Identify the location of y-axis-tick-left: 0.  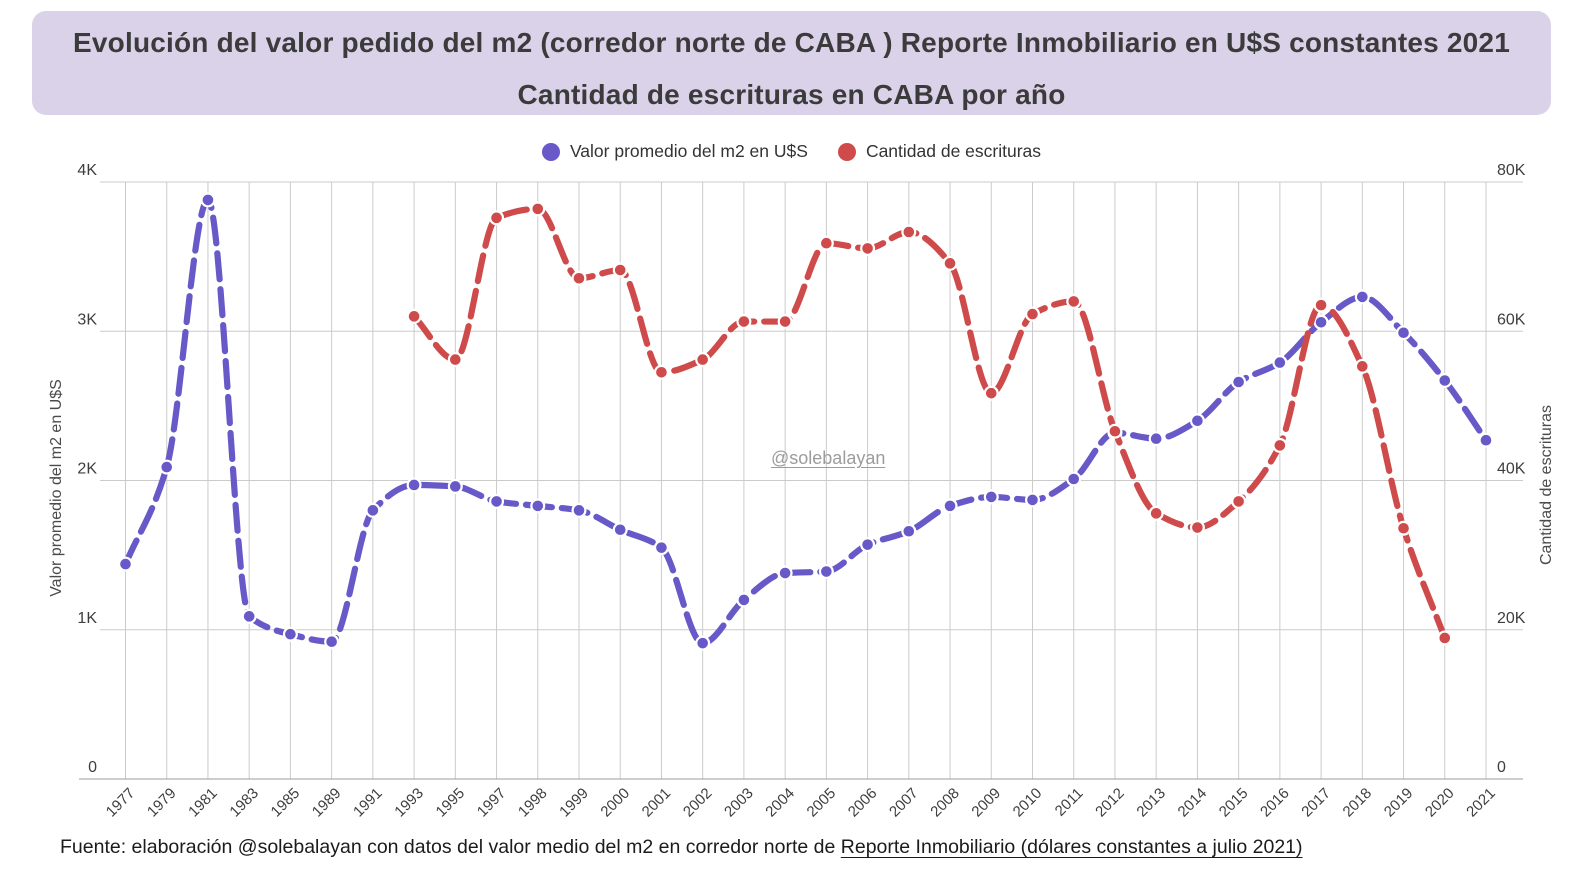
(92, 767).